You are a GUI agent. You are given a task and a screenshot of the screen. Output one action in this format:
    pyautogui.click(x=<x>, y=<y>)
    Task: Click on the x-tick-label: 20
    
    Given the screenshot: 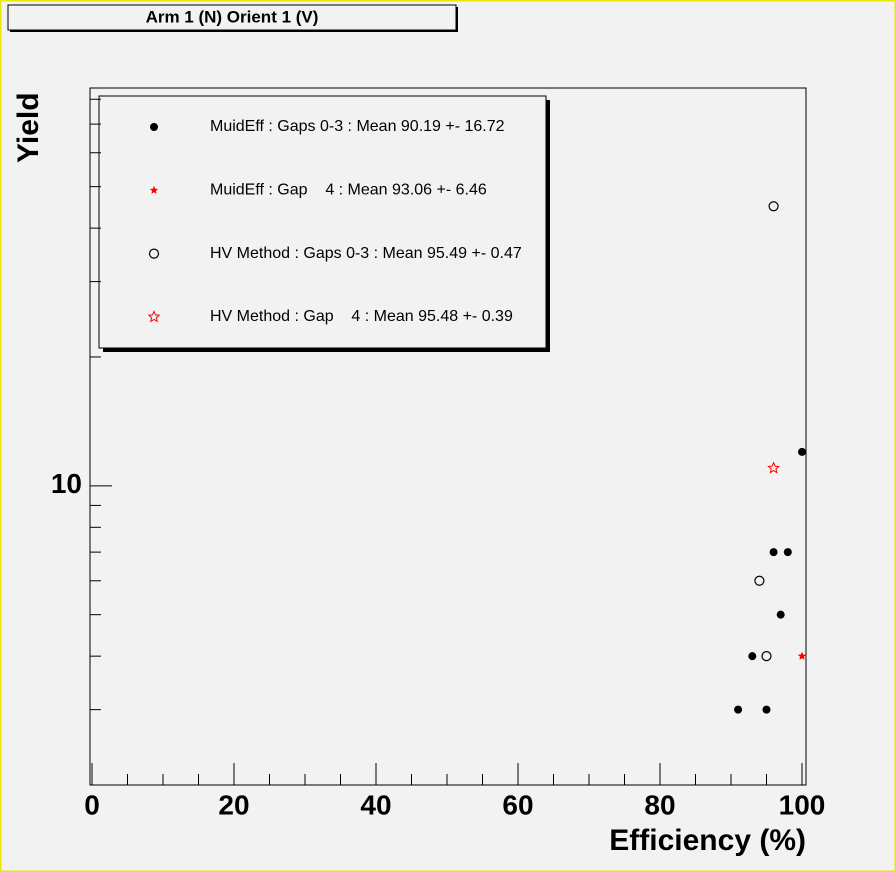 What is the action you would take?
    pyautogui.click(x=233, y=804)
    